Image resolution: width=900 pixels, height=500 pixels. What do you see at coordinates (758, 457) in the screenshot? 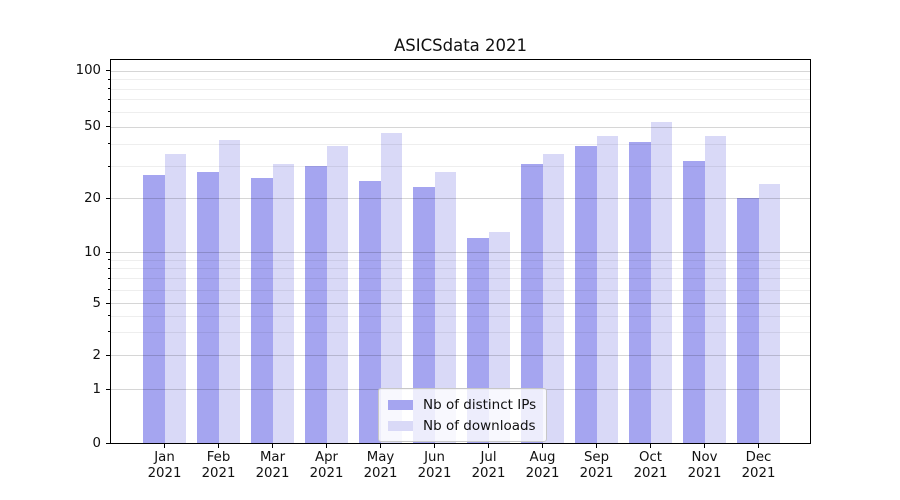
I see `x-tick-month: Dec` at bounding box center [758, 457].